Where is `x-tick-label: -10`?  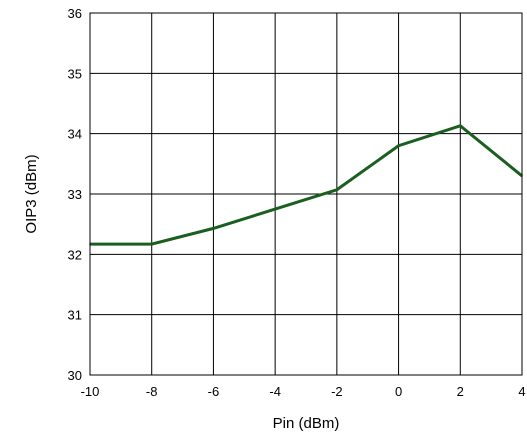
x-tick-label: -10 is located at coordinates (90, 391).